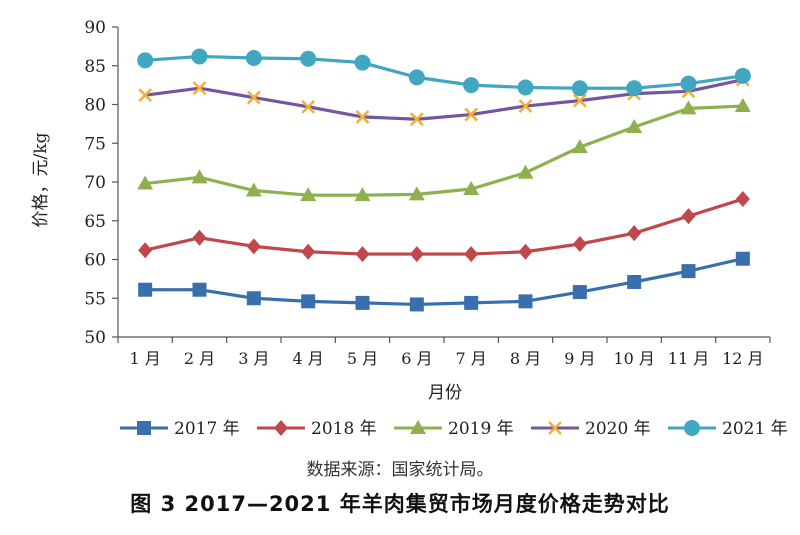 This screenshot has height=535, width=800. I want to click on y-tick-label: 65, so click(95, 222).